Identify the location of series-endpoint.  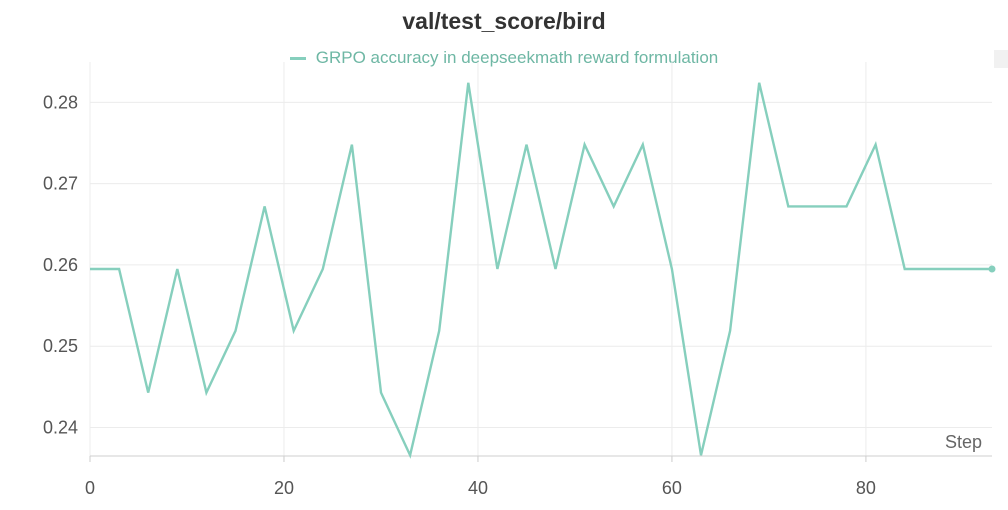
(992, 269).